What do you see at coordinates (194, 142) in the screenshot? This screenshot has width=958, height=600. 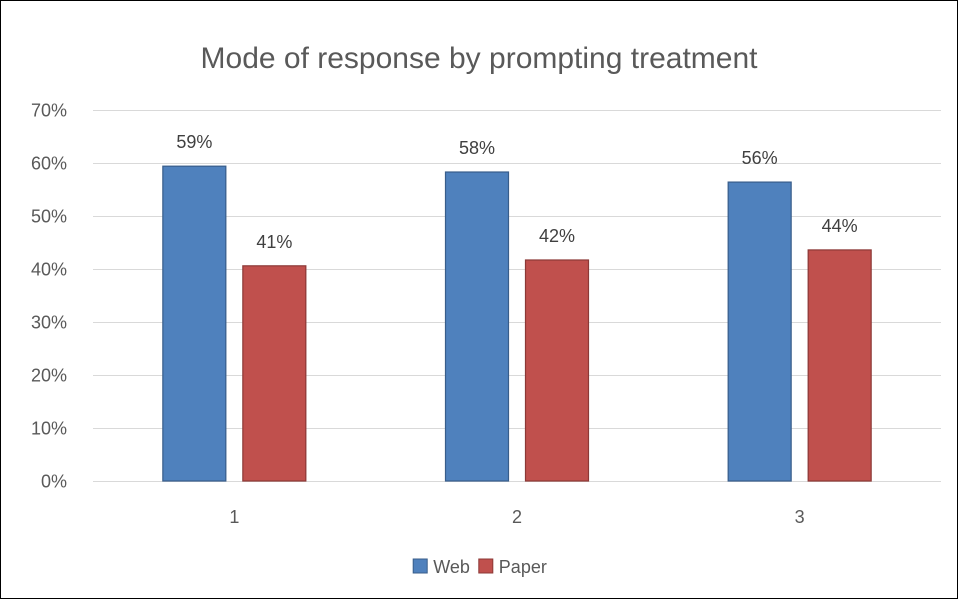 I see `data-label-web-1: 59%` at bounding box center [194, 142].